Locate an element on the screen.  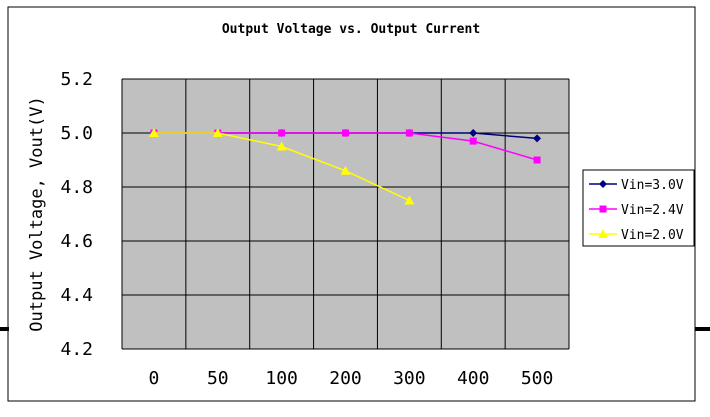
x-tick-labels: 0 50 100 200 300 400 500 is located at coordinates (351, 378).